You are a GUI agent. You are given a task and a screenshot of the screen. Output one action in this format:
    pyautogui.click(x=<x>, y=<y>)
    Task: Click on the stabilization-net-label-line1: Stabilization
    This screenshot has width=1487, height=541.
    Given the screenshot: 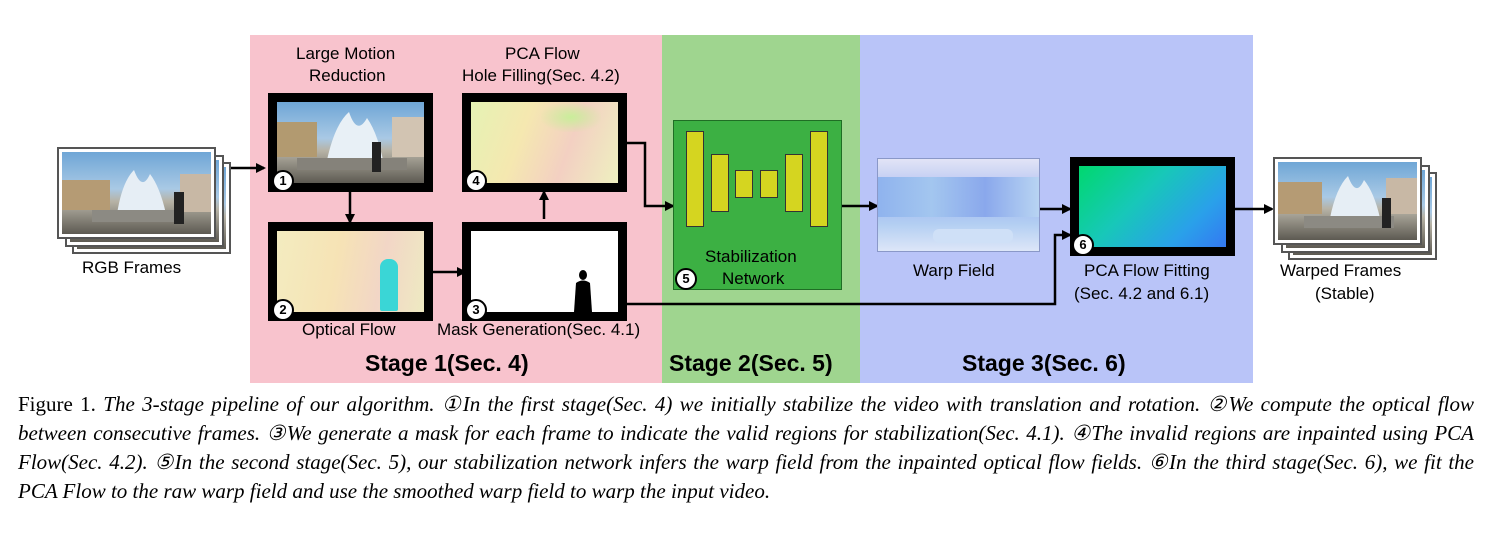 What is the action you would take?
    pyautogui.click(x=751, y=256)
    